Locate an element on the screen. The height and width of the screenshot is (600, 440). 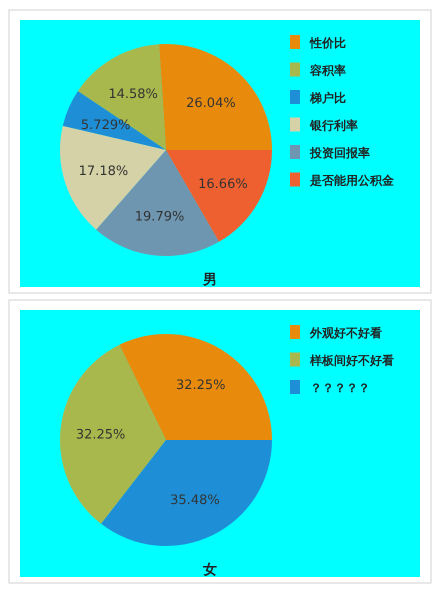
data-label: 35.48% is located at coordinates (195, 500).